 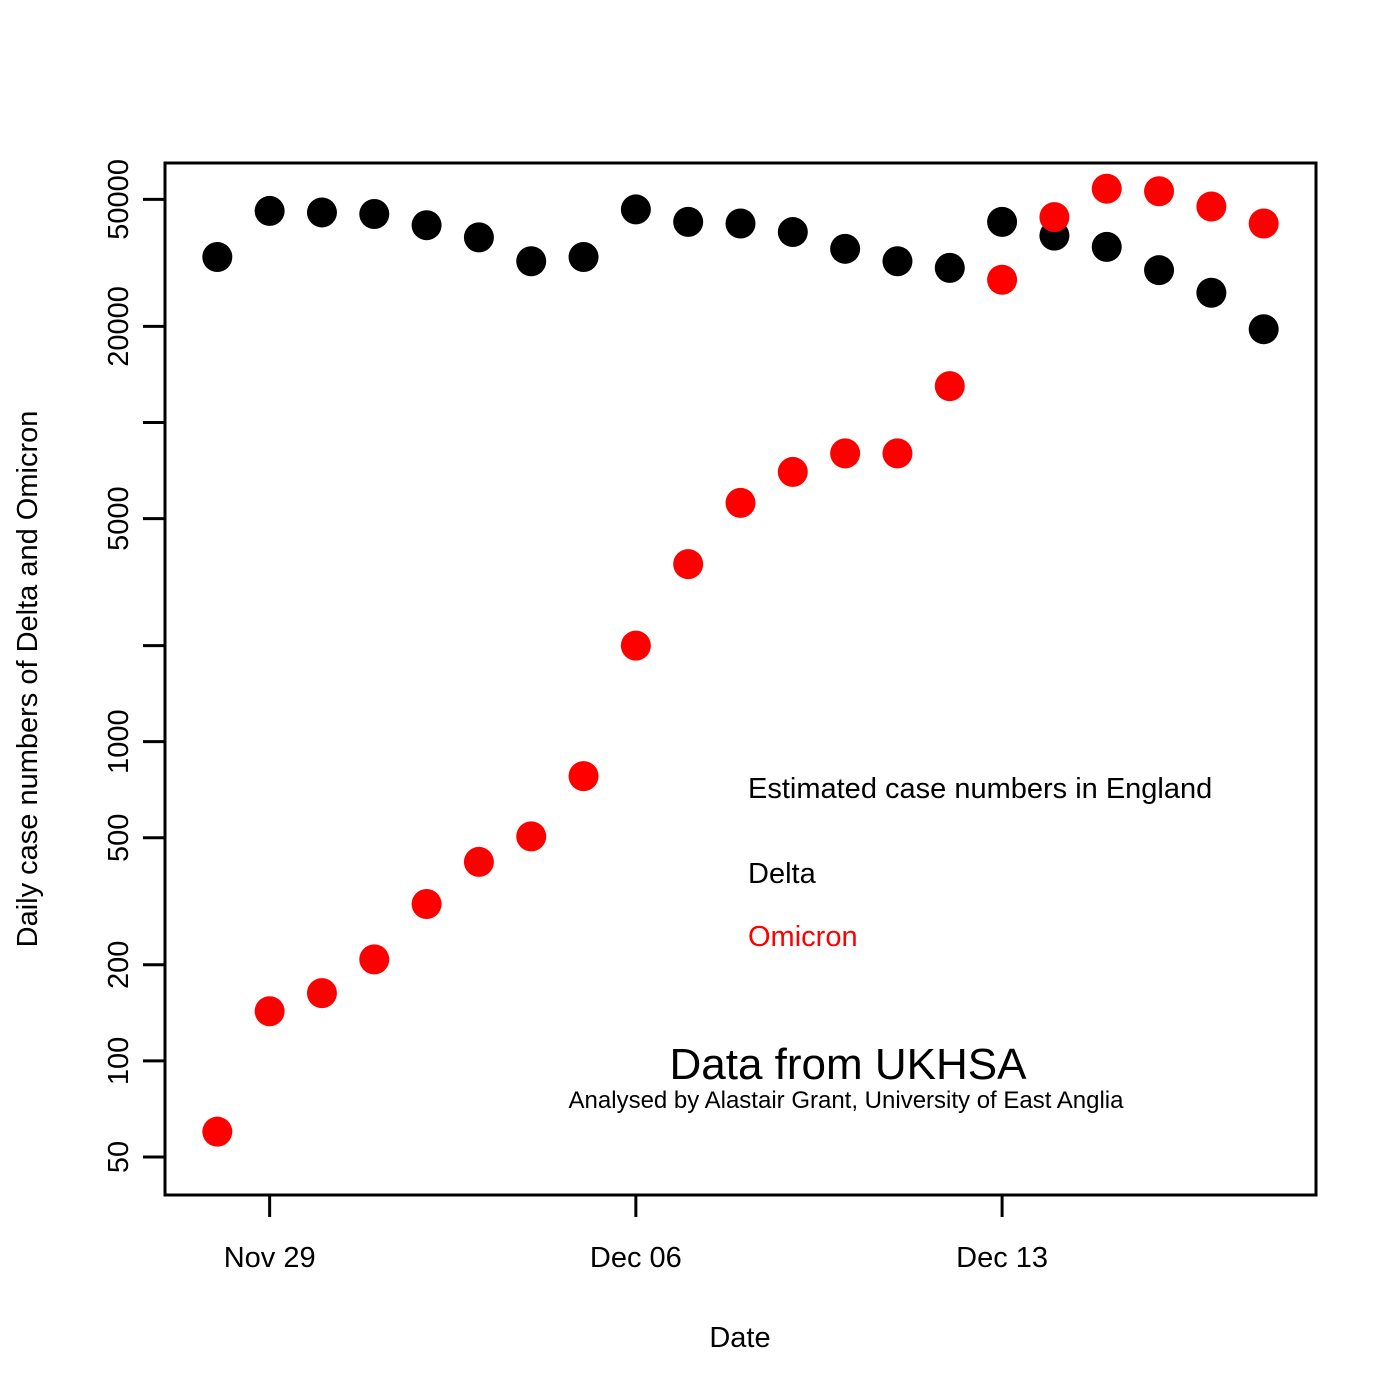 I want to click on y-axis-label: Daily case numbers of Delta and Omicron, so click(x=28, y=679).